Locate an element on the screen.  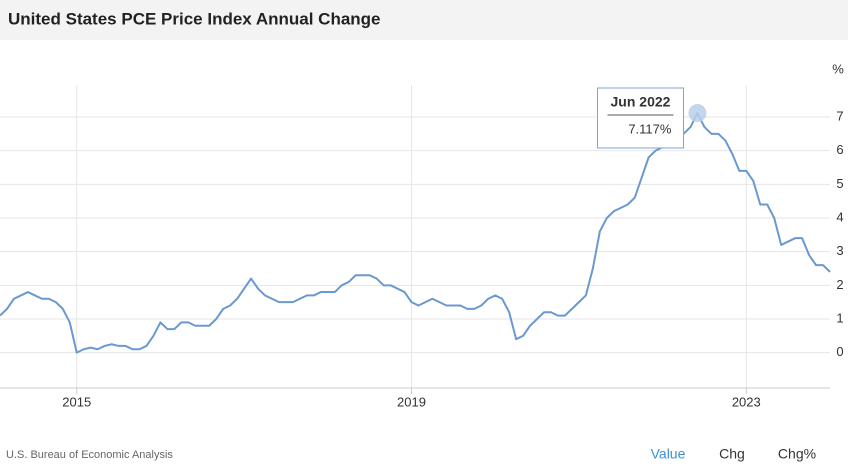
tooltip-date: Jun 2022 is located at coordinates (641, 102).